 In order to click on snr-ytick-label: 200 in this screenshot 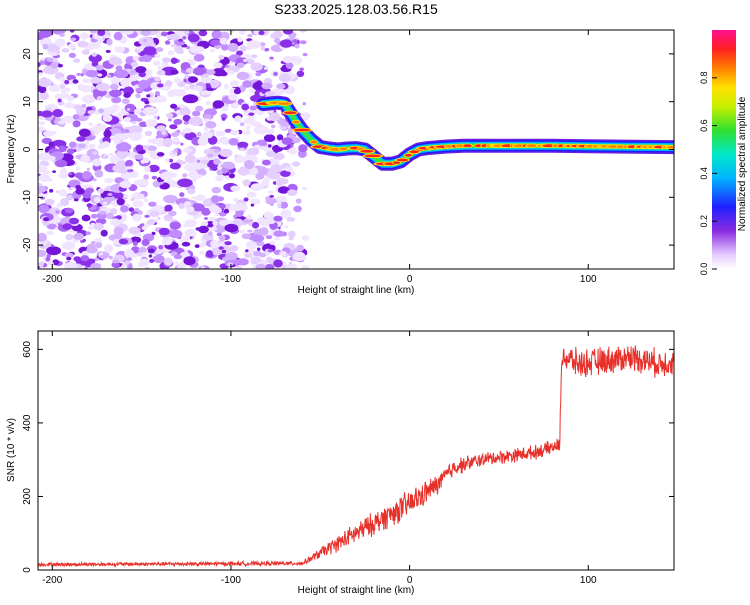, I will do `click(27, 496)`.